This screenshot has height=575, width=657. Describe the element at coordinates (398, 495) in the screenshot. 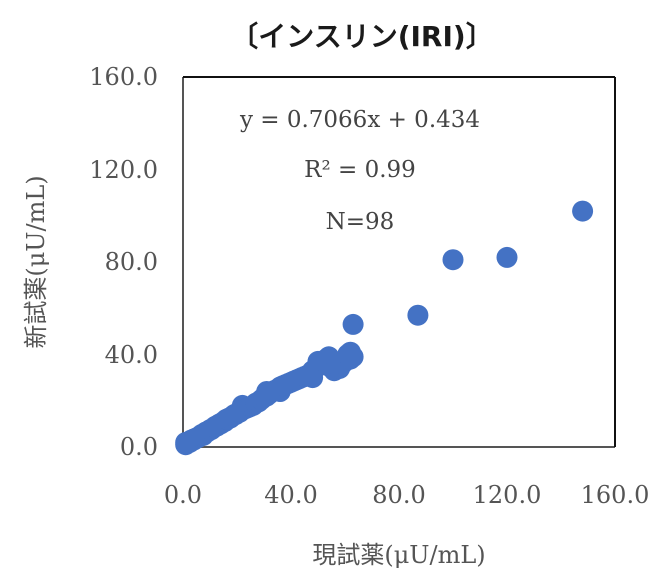

I see `x-tick-label: 80.0` at that location.